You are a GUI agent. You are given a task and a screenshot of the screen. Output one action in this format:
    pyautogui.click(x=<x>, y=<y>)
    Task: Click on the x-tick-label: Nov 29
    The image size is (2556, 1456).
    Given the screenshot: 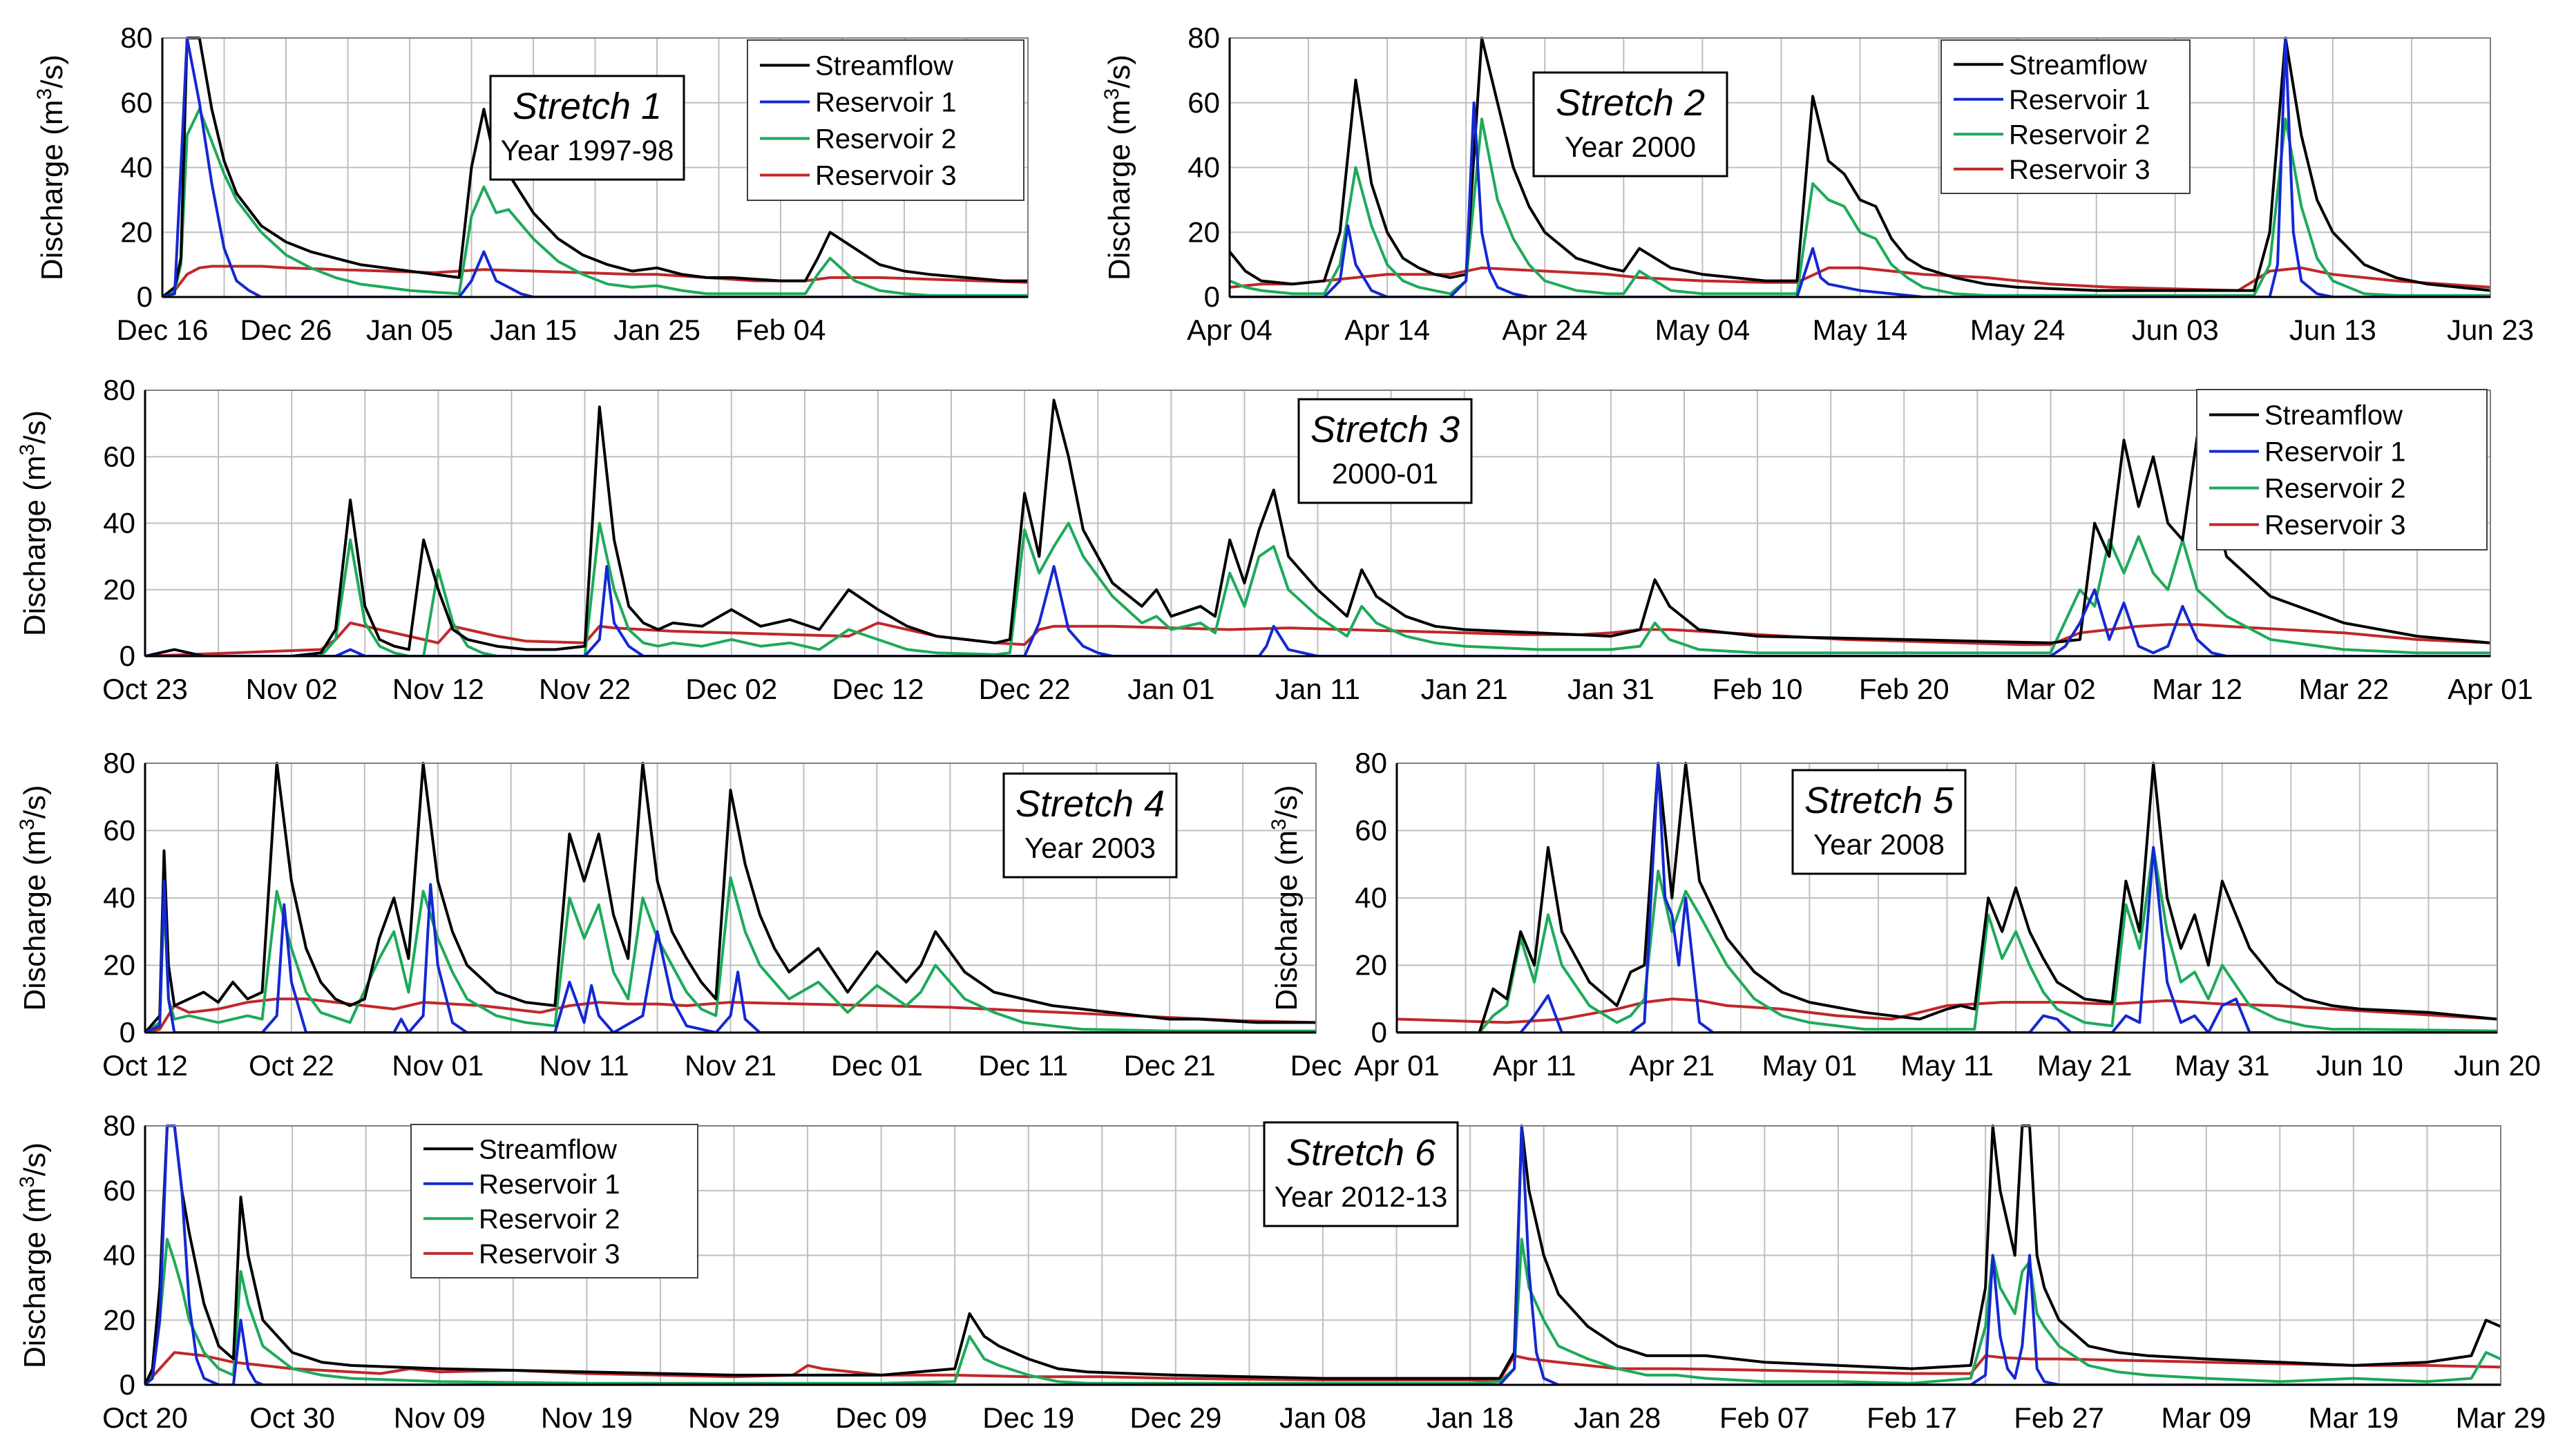 What is the action you would take?
    pyautogui.click(x=734, y=1417)
    